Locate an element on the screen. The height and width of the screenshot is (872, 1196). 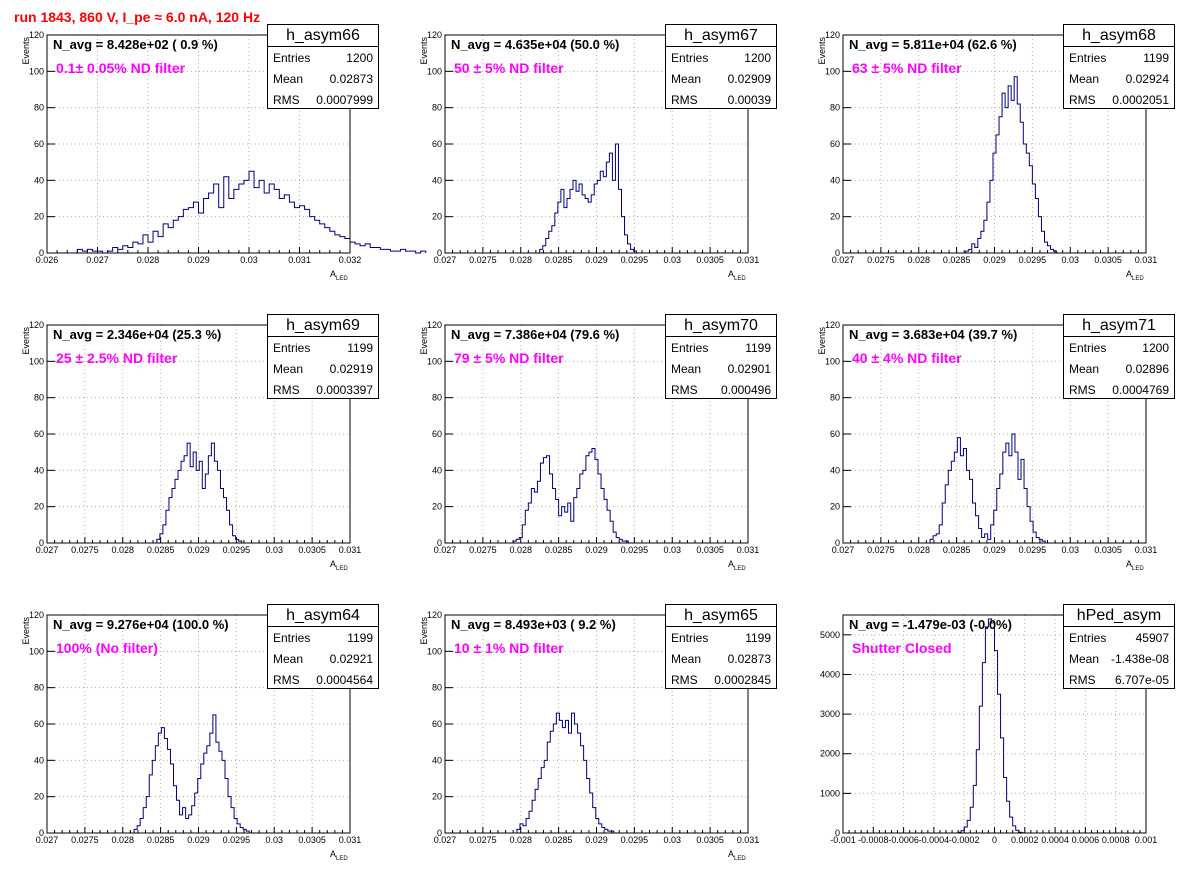
histogram-name: hPed_asym is located at coordinates (1119, 616).